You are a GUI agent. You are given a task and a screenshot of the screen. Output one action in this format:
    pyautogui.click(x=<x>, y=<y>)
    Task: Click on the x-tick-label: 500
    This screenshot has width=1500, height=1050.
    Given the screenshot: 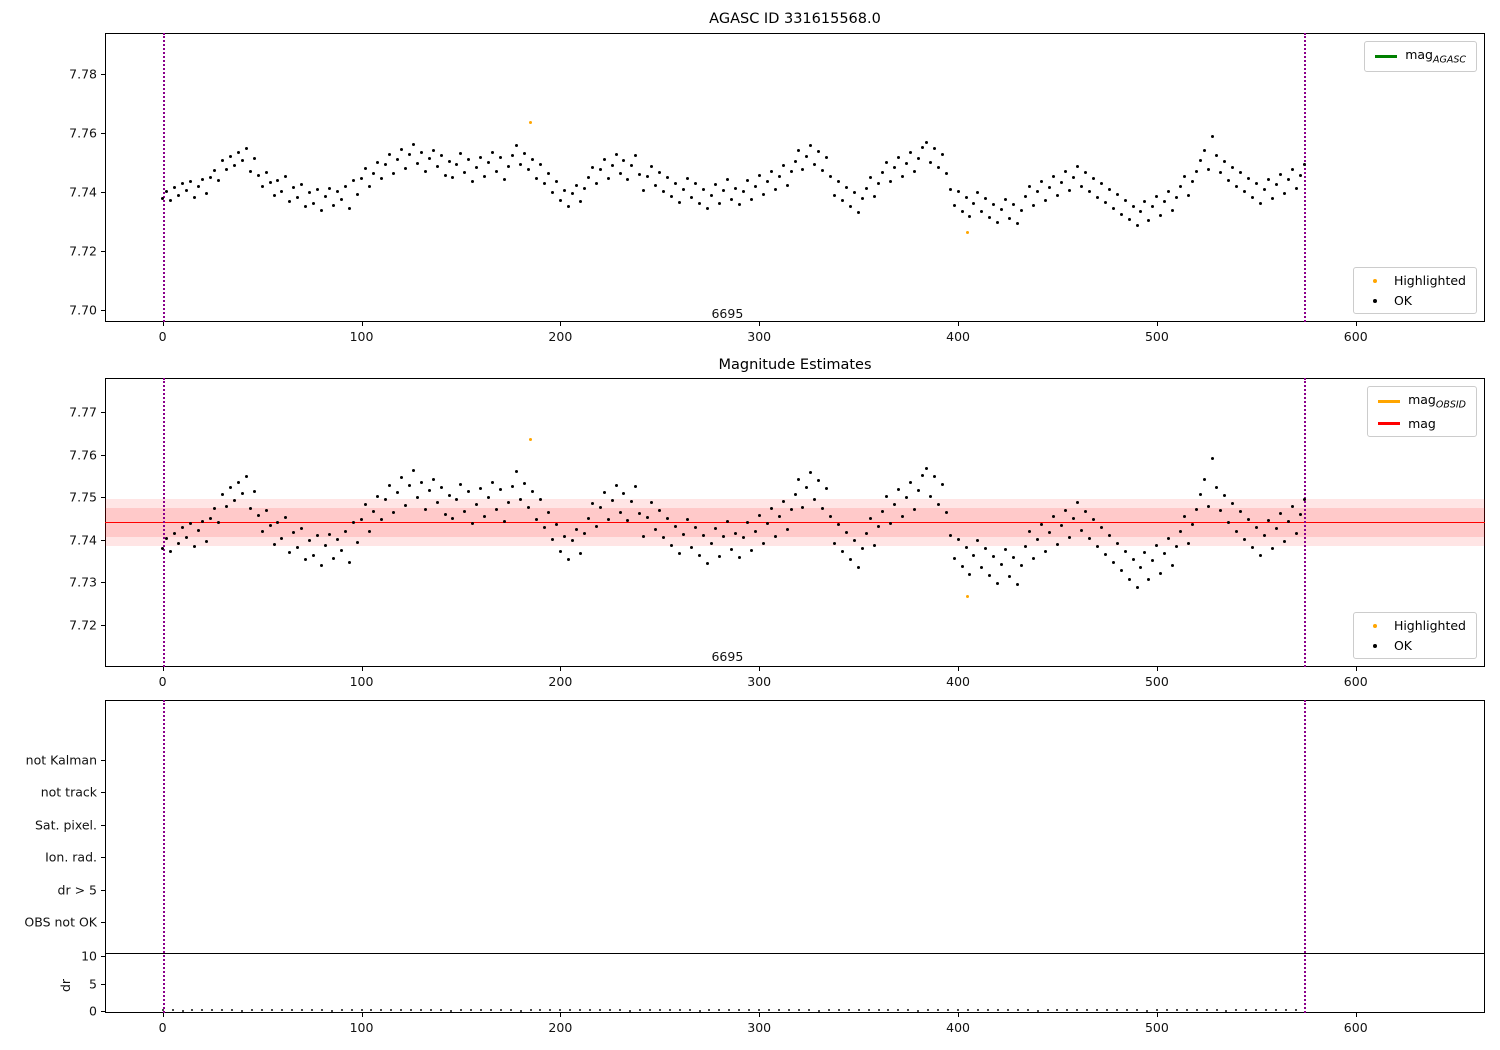 What is the action you would take?
    pyautogui.click(x=1156, y=336)
    